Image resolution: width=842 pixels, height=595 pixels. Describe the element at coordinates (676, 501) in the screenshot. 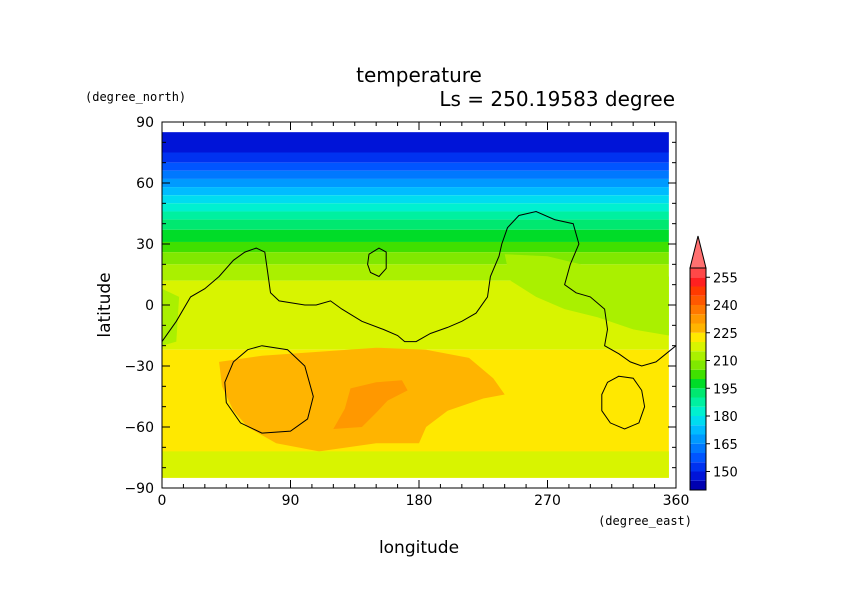

I see `x-tick-label: 360` at that location.